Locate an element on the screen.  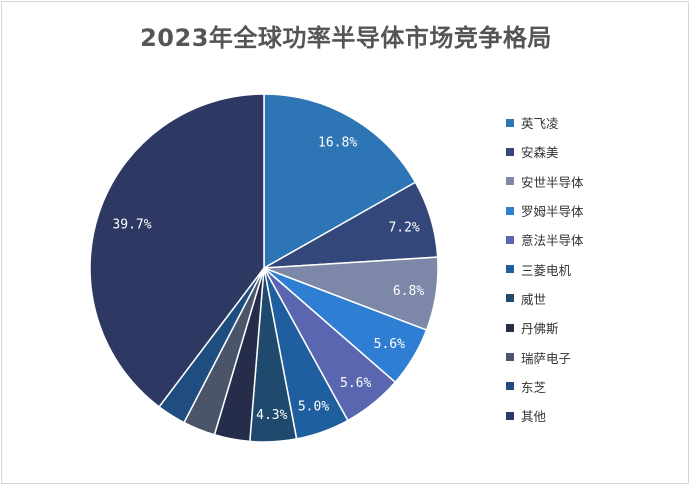
legend-label: 安世半导体 is located at coordinates (552, 182).